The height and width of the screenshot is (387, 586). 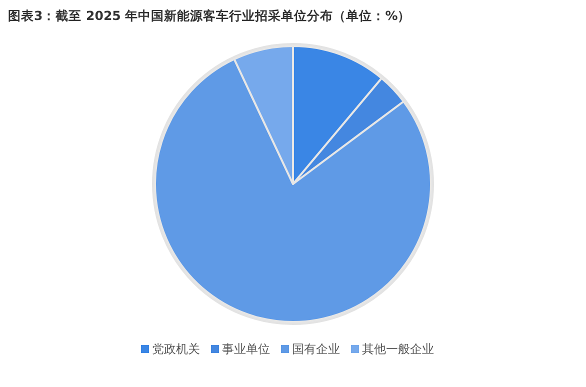 What do you see at coordinates (398, 349) in the screenshot?
I see `legend-label: 其他一般企业` at bounding box center [398, 349].